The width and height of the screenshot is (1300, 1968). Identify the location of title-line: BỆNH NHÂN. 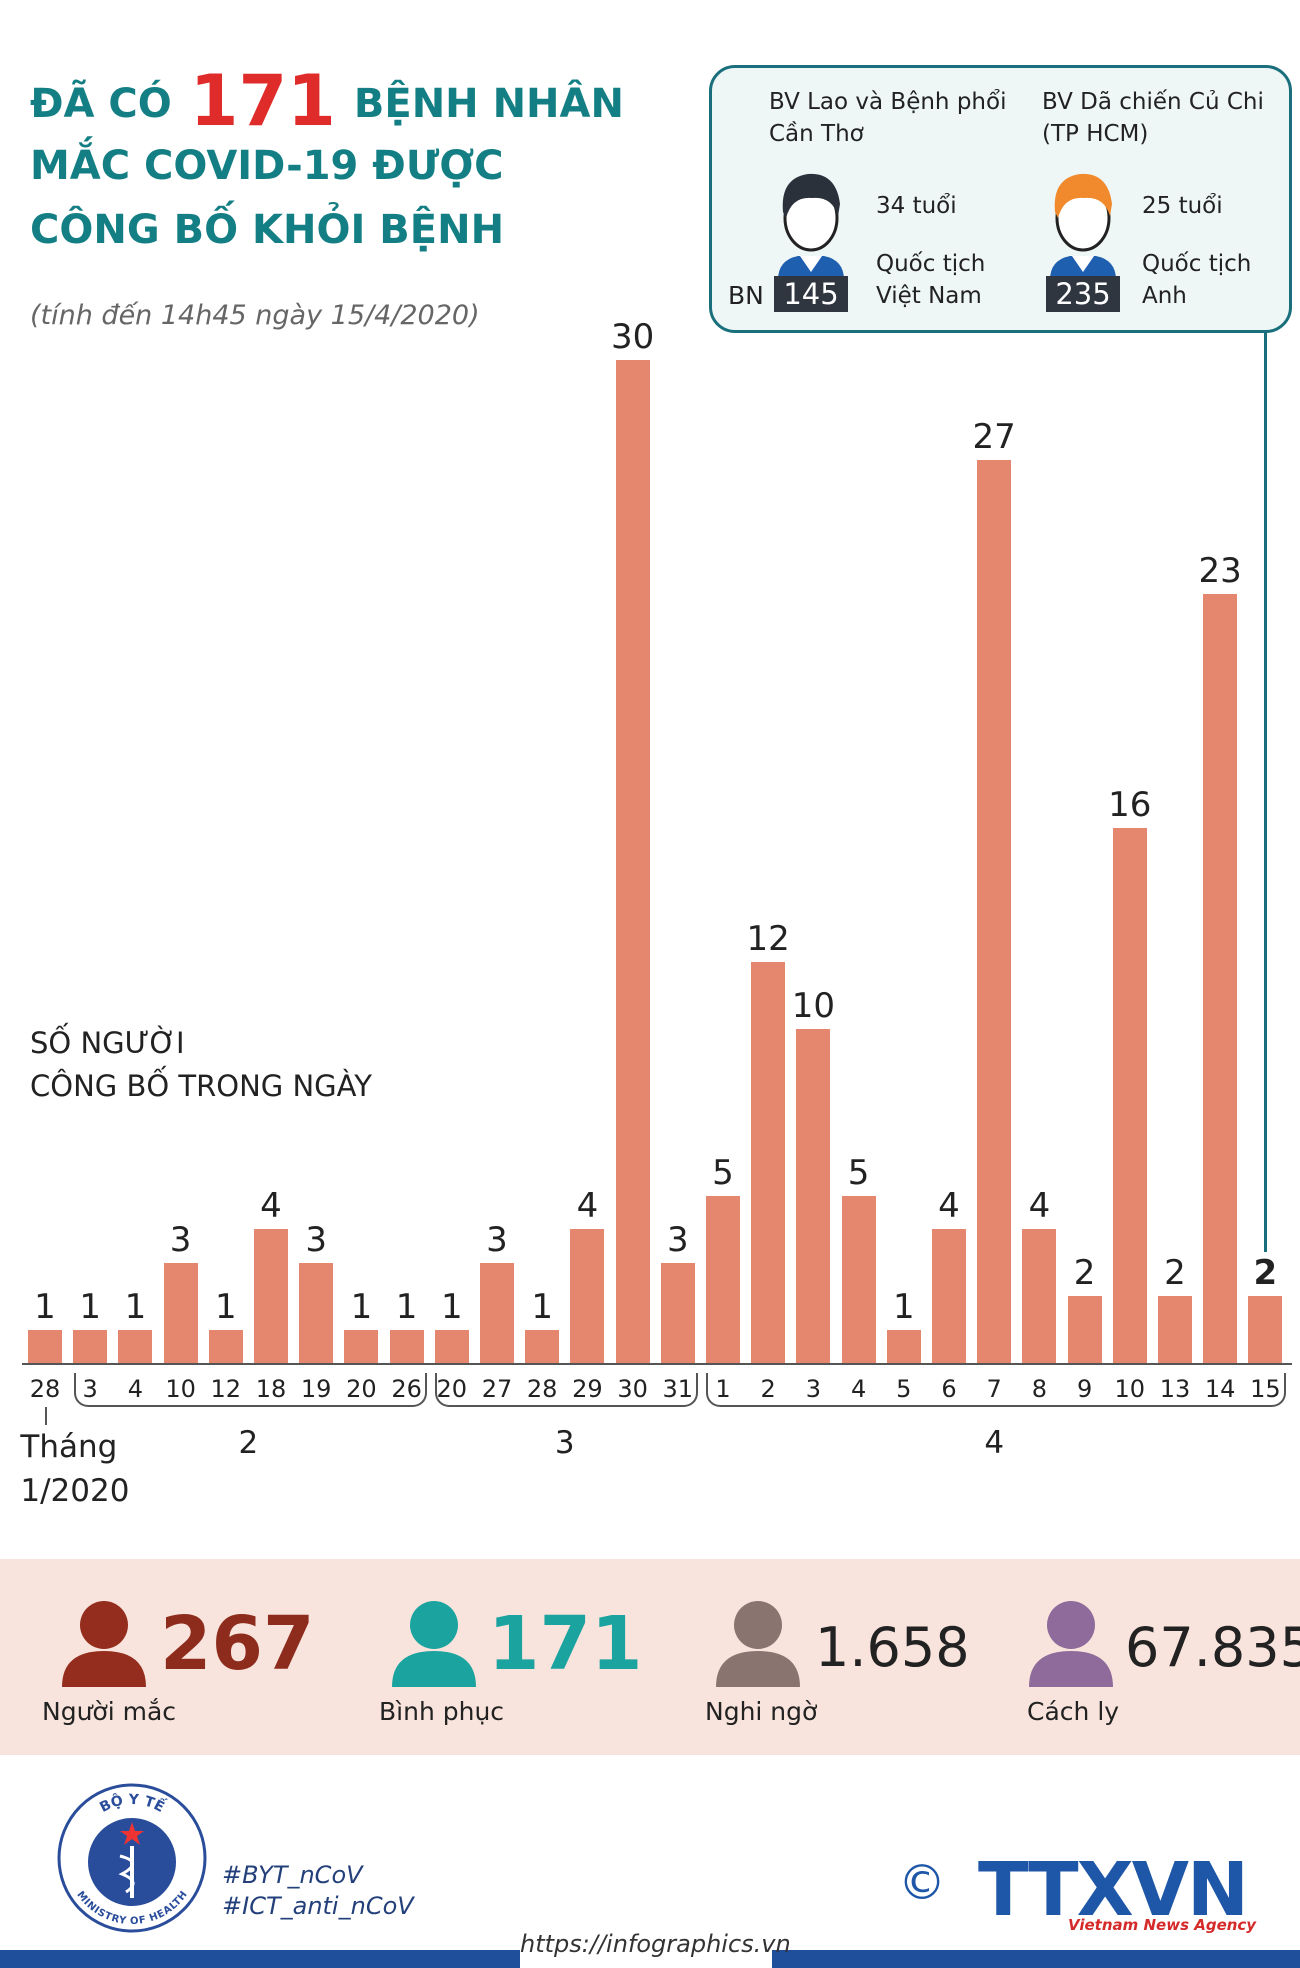
(488, 104).